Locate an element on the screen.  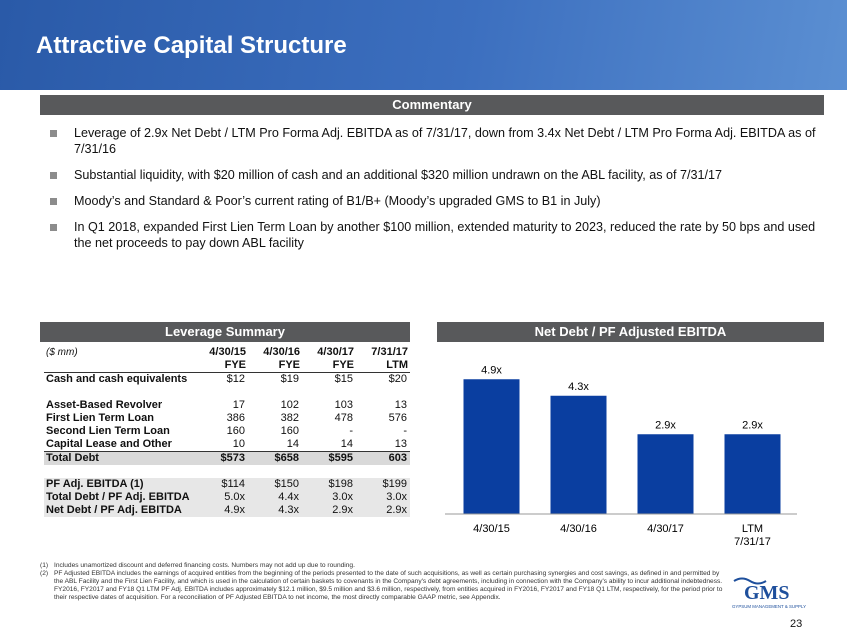
cell-value: 14 is located at coordinates (346, 444).